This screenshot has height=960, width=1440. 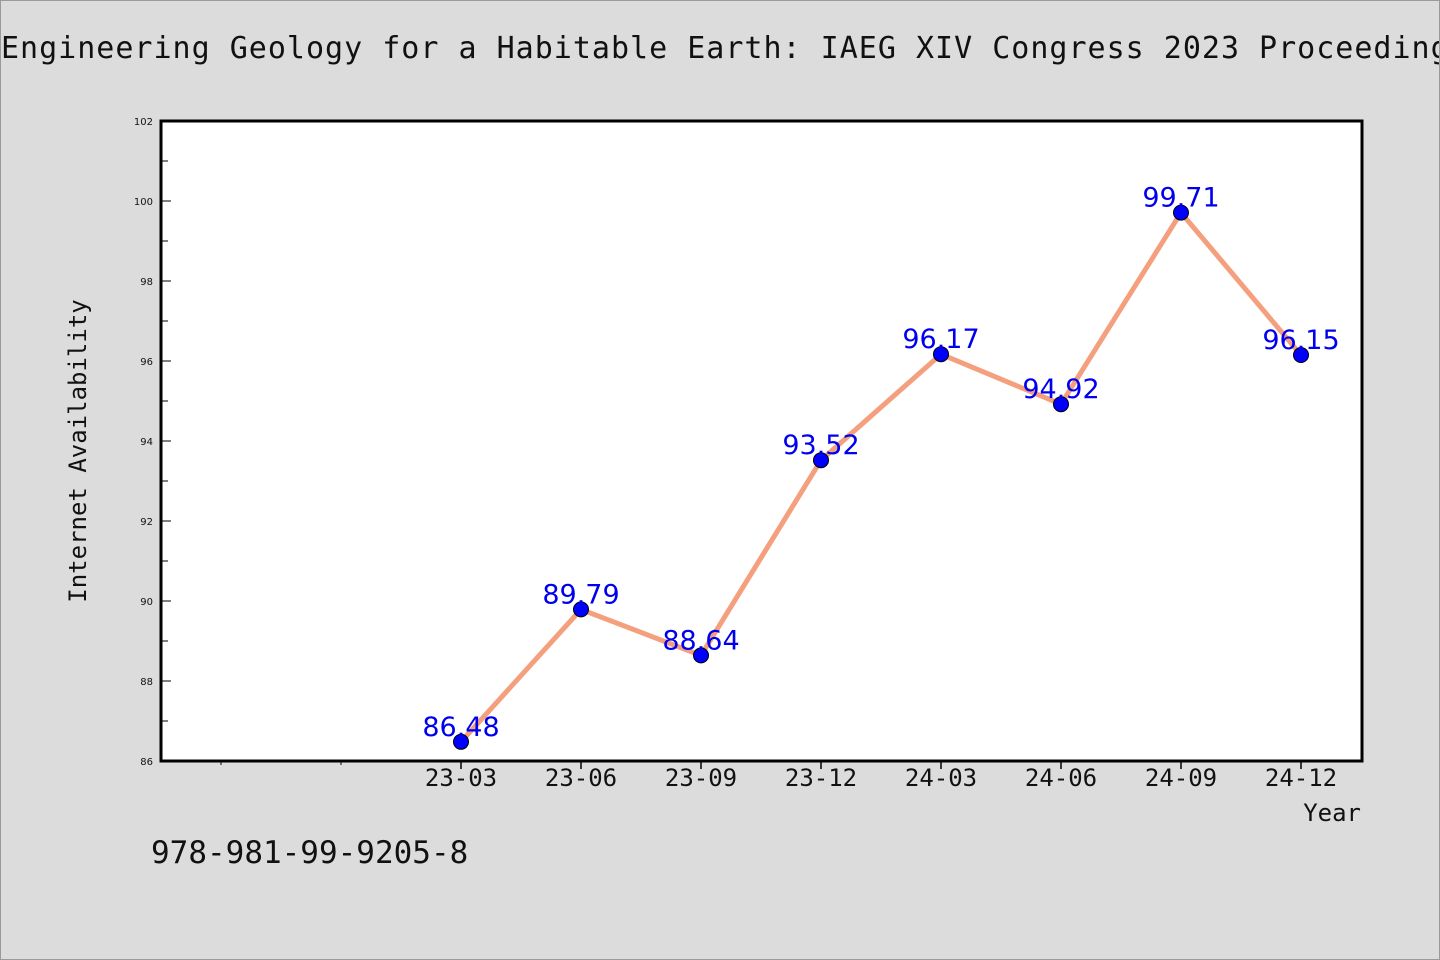 What do you see at coordinates (146, 362) in the screenshot?
I see `y-tick-label: 96` at bounding box center [146, 362].